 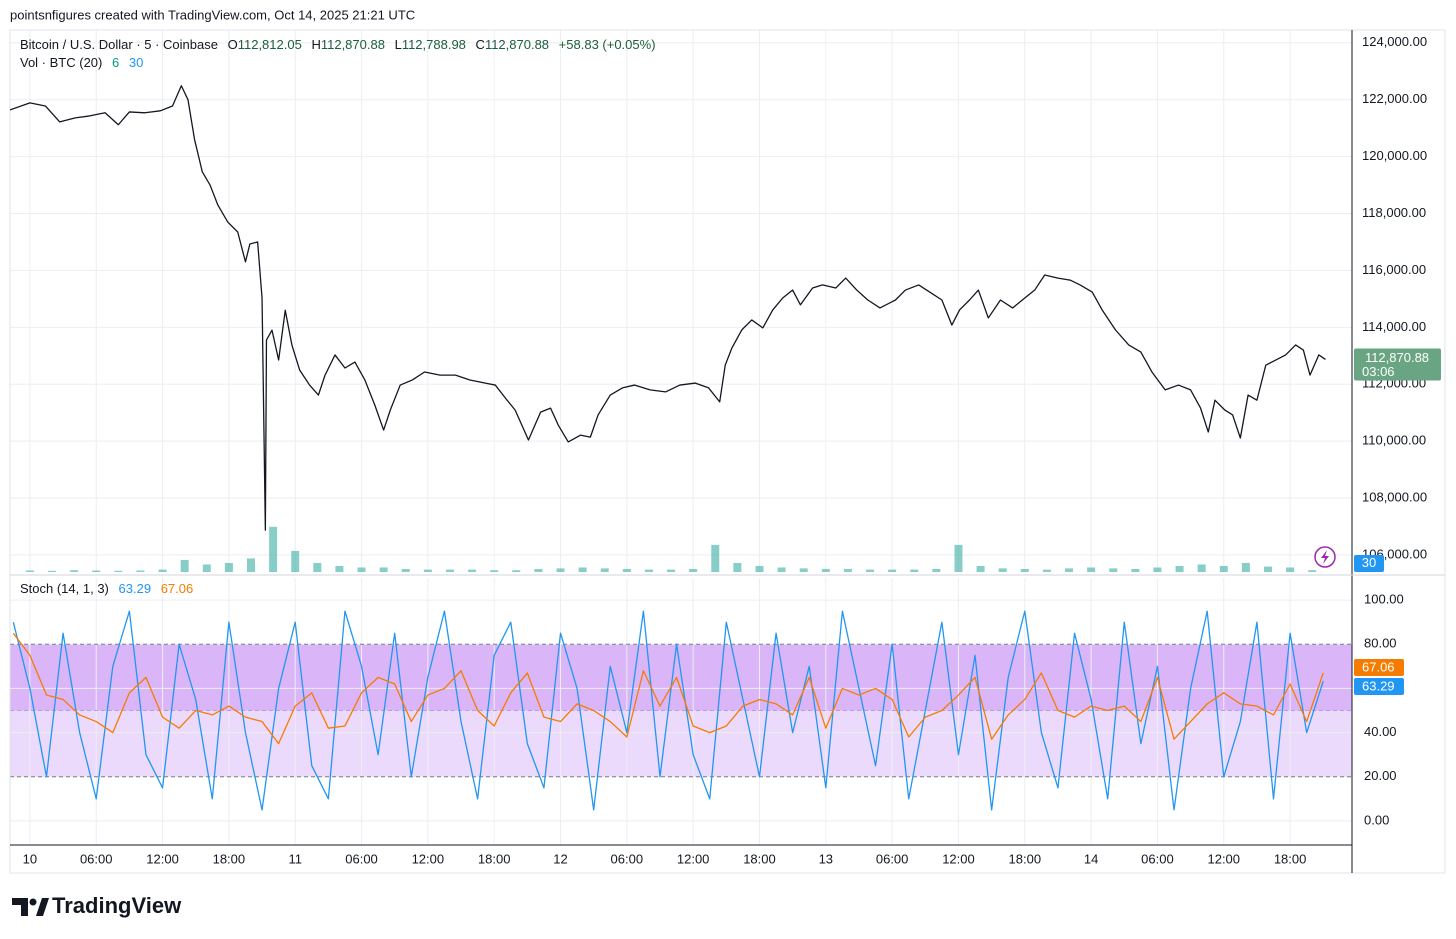 What do you see at coordinates (668, 688) in the screenshot?
I see `stoch-d-line` at bounding box center [668, 688].